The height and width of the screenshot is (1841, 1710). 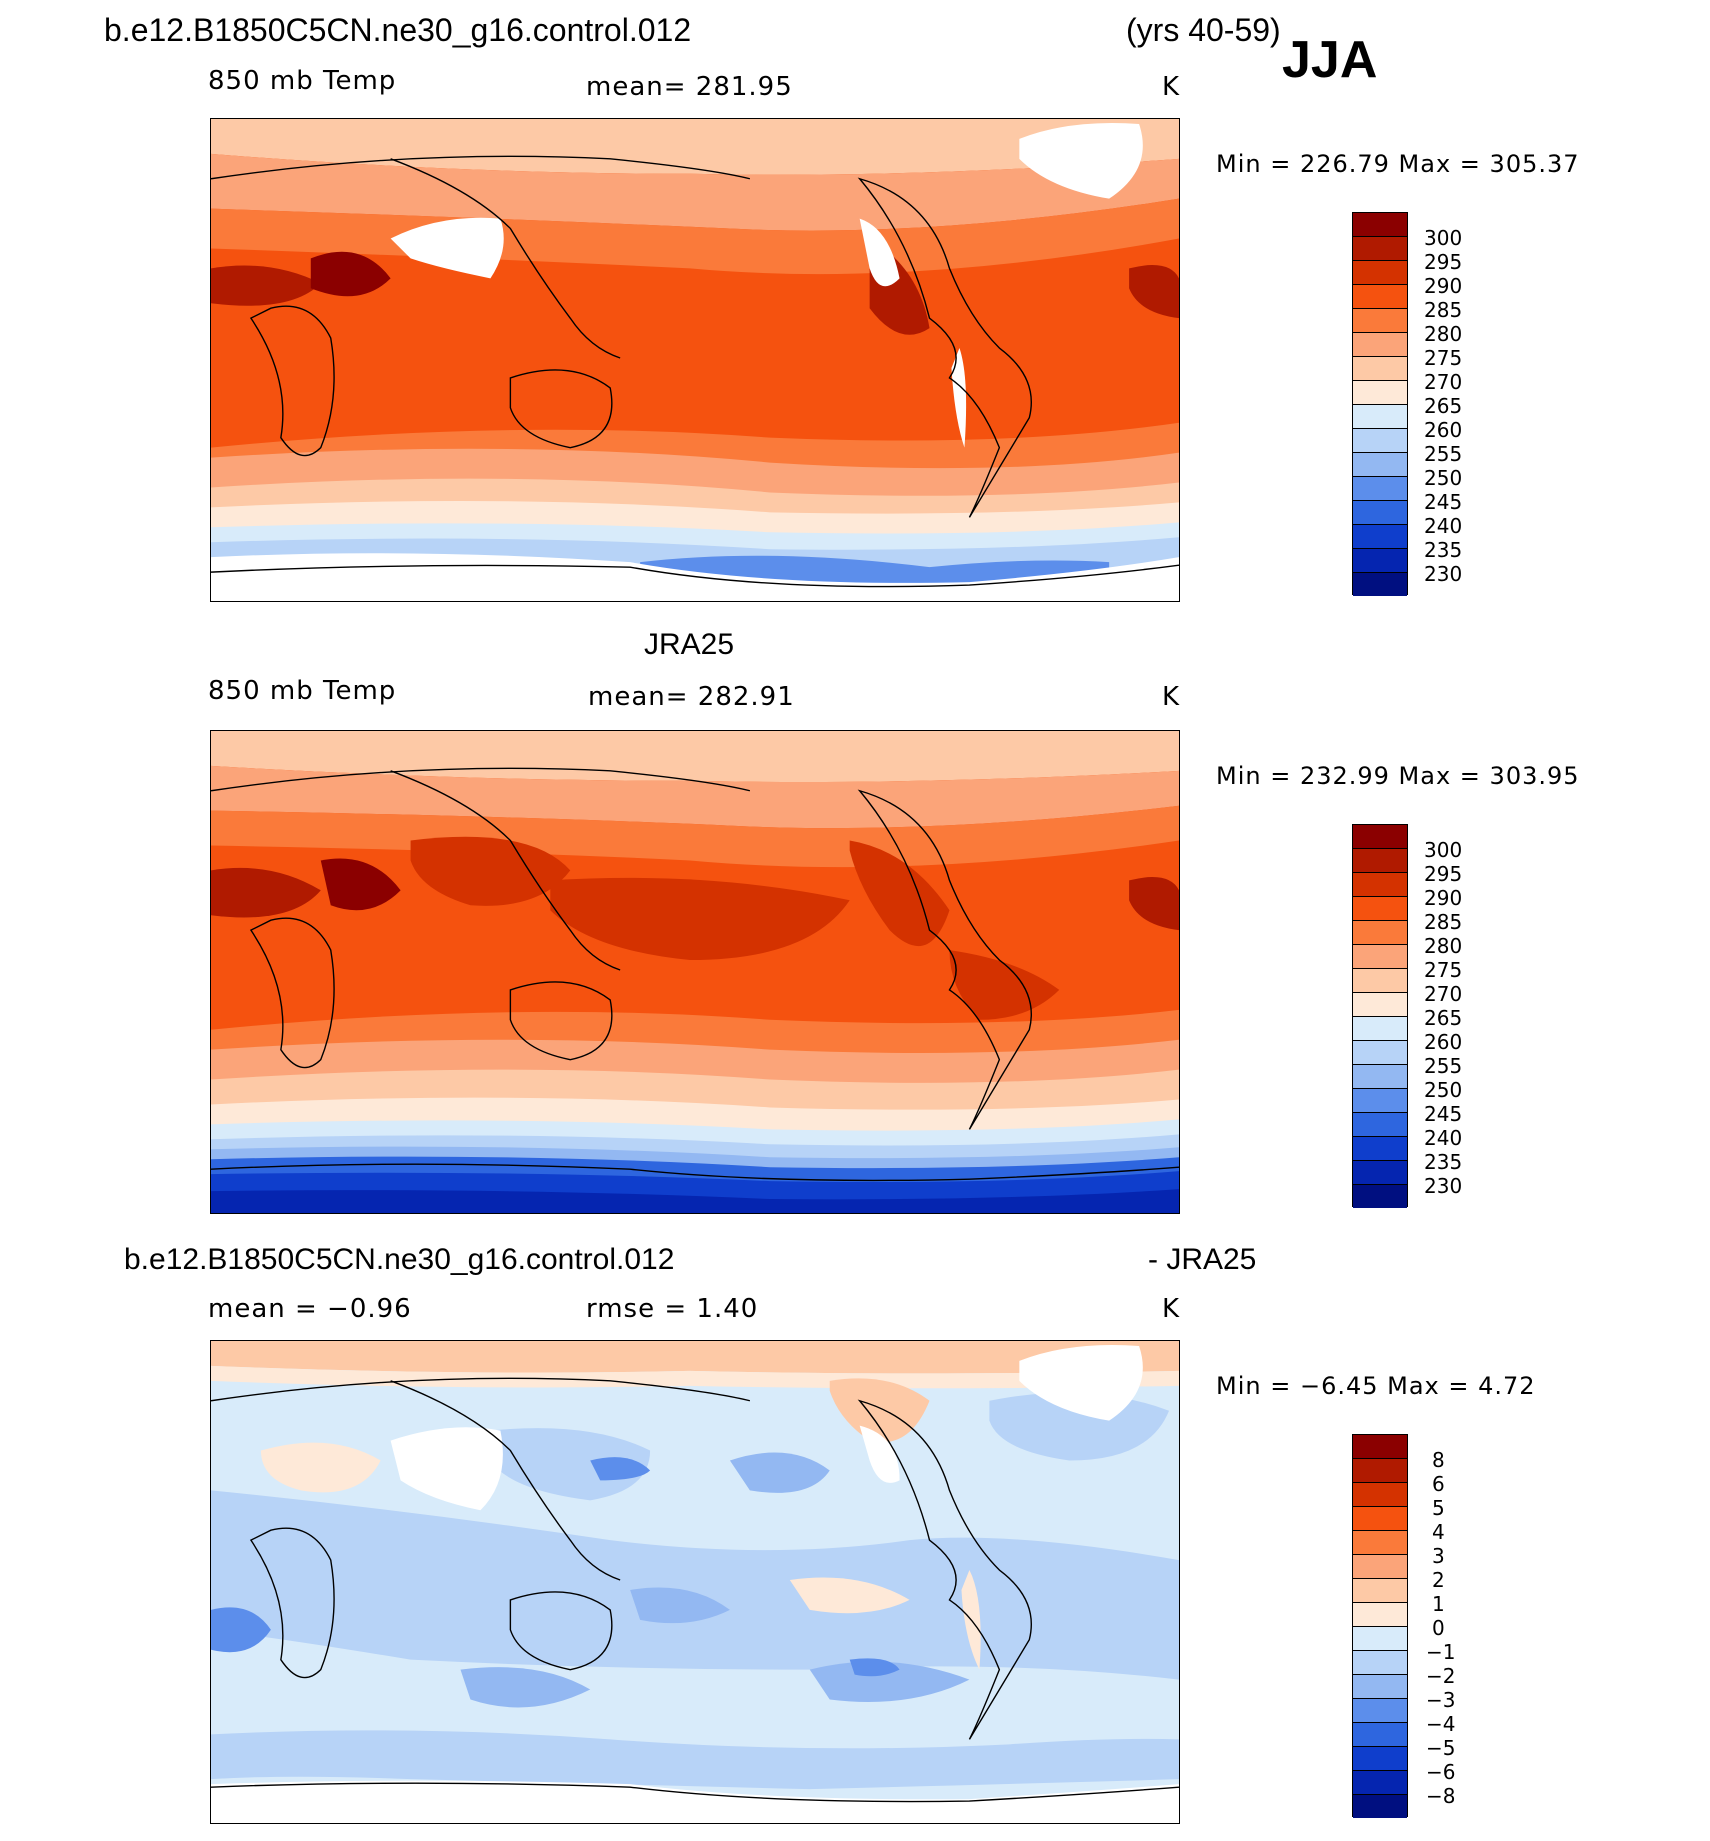 I want to click on cb1-label: 250, so click(x=1443, y=478).